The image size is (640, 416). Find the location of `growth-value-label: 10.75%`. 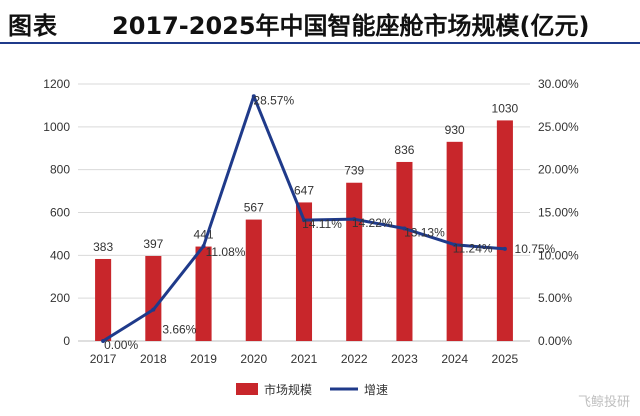

growth-value-label: 10.75% is located at coordinates (535, 249).